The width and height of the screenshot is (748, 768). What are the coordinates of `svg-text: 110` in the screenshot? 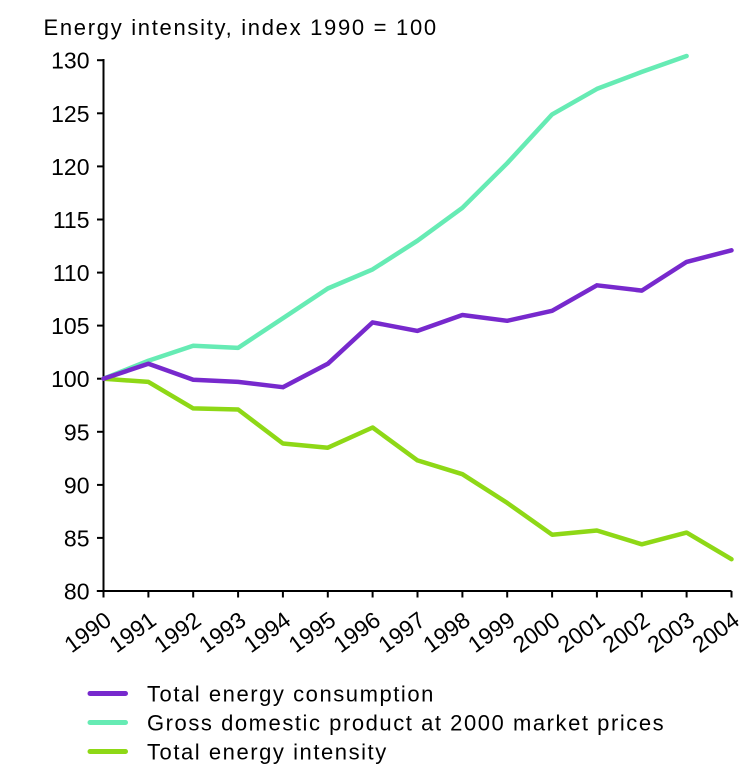 It's located at (71, 273).